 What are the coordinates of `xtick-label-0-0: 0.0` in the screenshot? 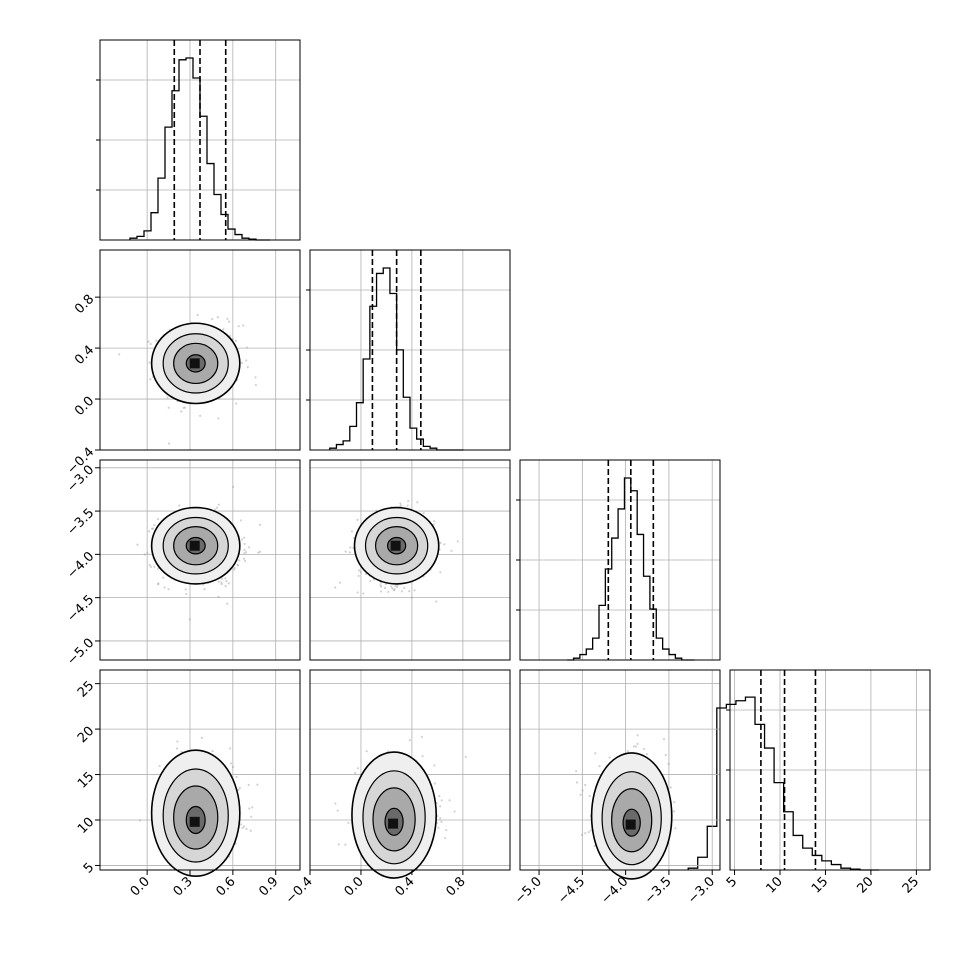 It's located at (140, 886).